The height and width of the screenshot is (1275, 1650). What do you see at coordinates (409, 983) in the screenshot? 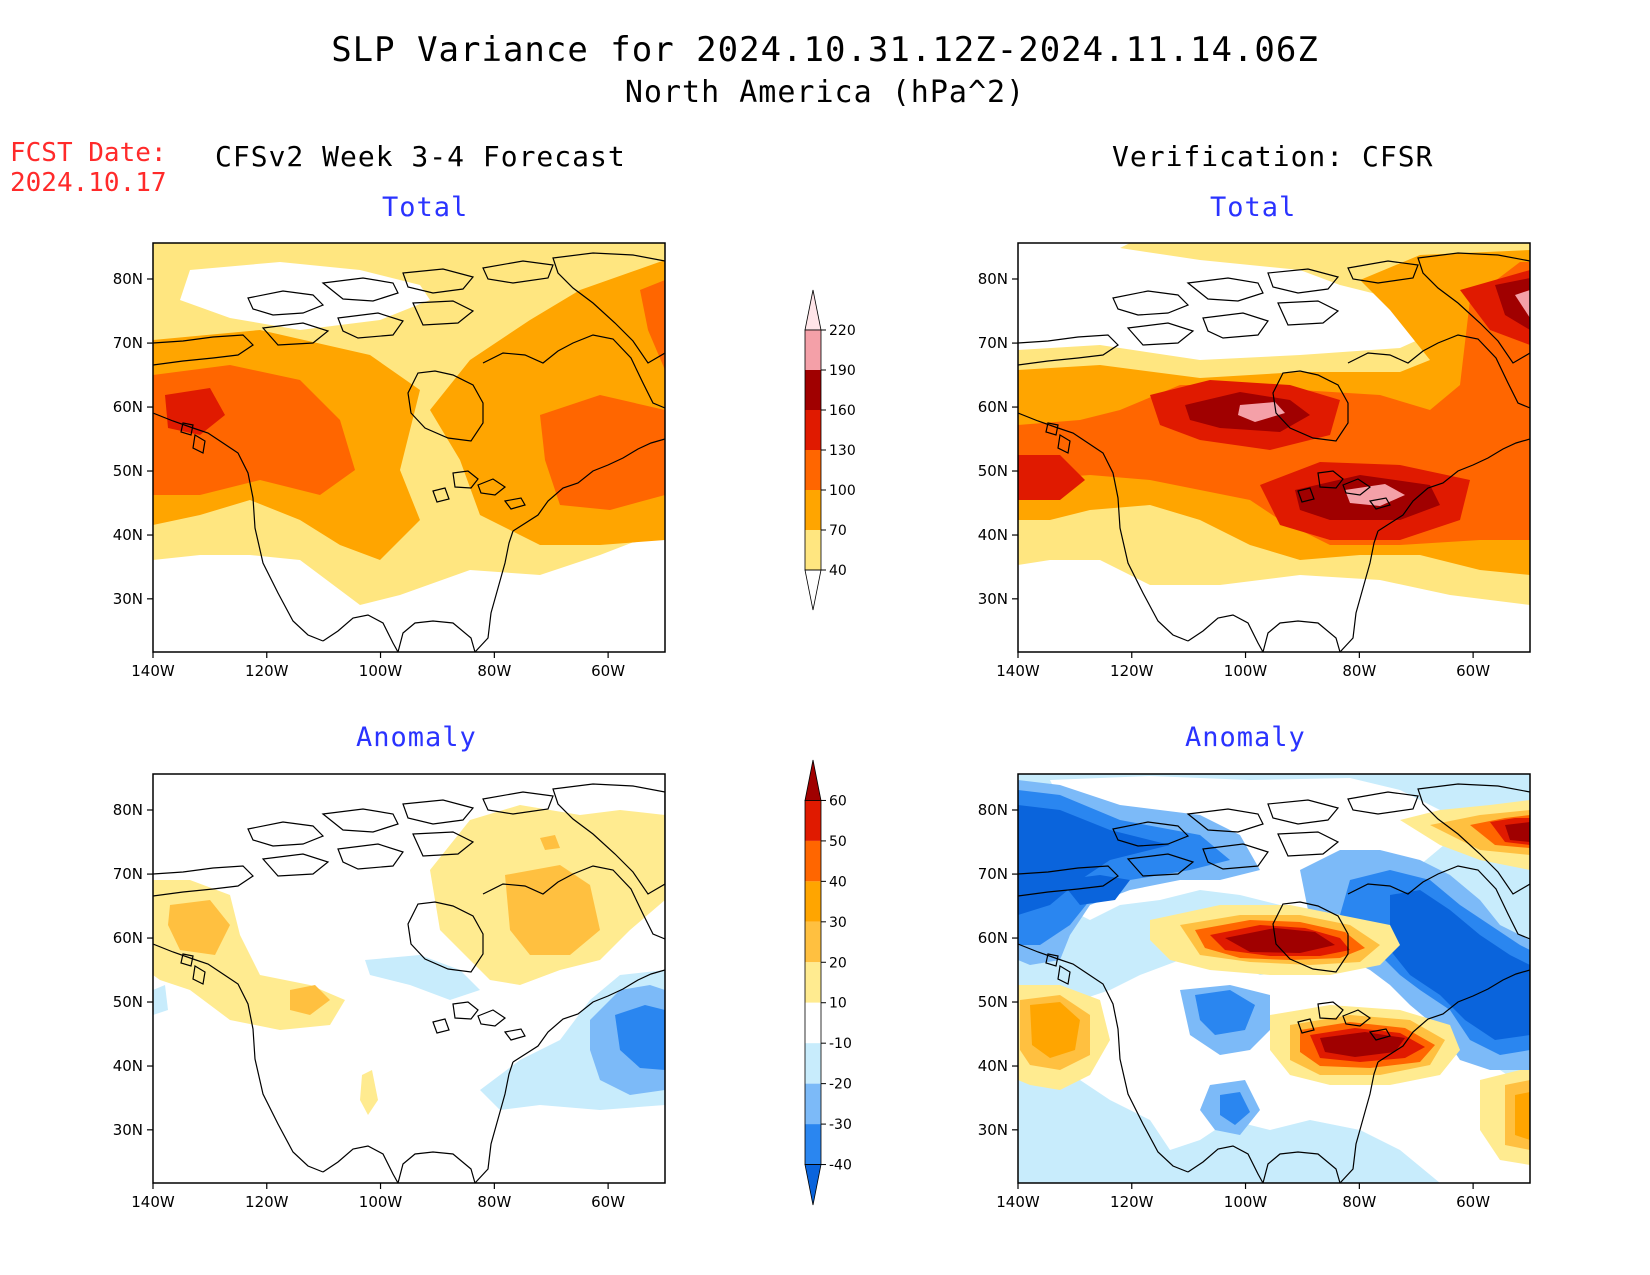
I see `forecast-anomaly-coastlines` at bounding box center [409, 983].